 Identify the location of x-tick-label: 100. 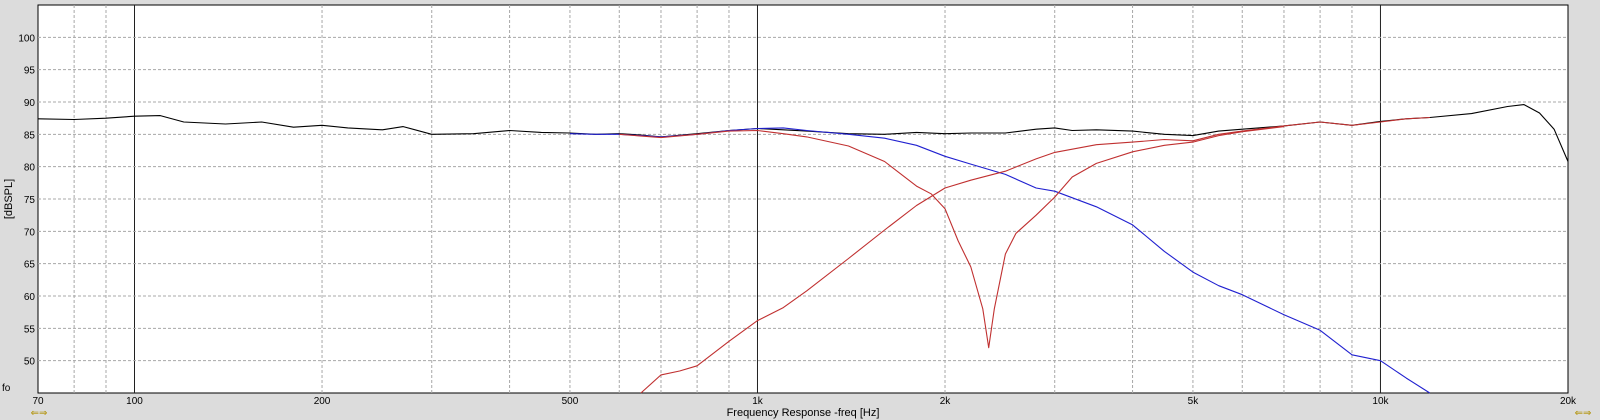
(134, 401).